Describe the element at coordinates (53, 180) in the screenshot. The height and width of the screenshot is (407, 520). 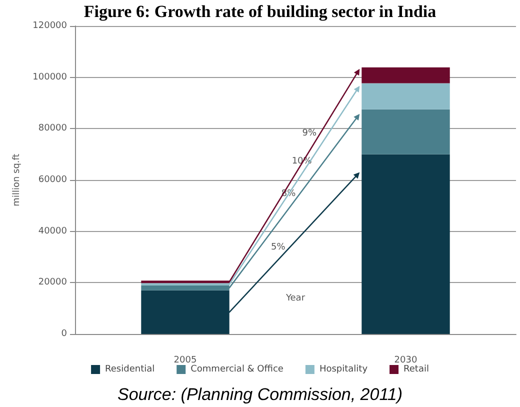
I see `y-tick-label: 60000` at that location.